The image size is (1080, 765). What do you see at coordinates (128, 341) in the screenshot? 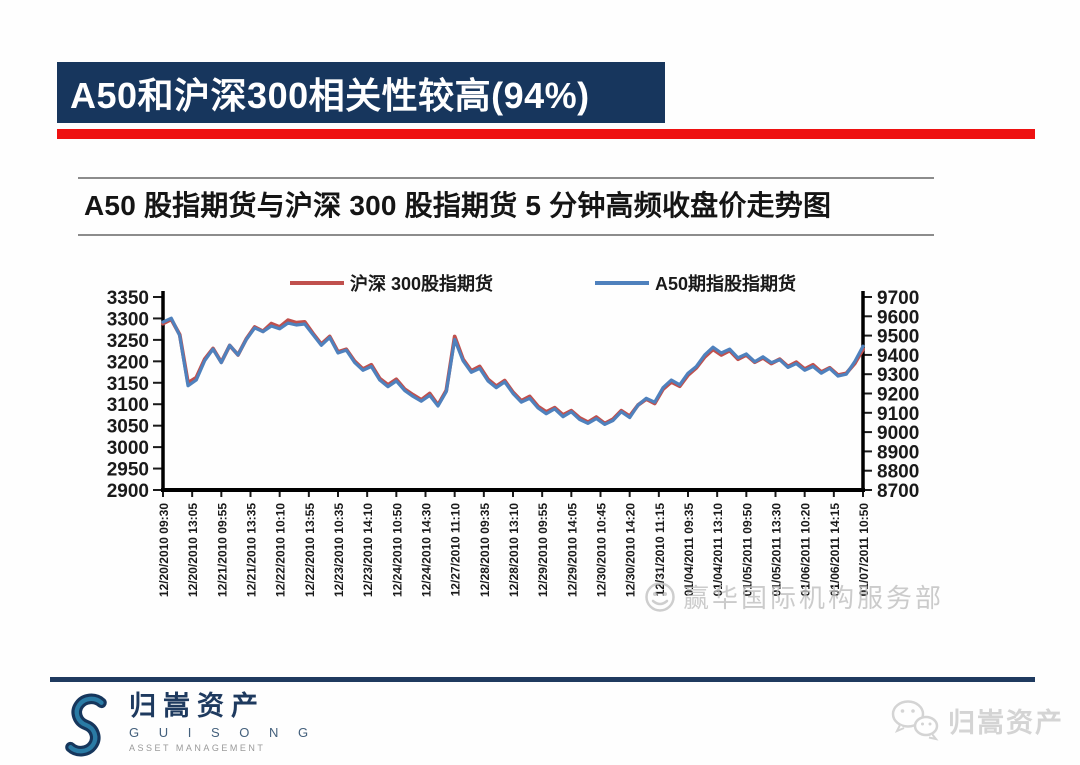
I see `y-axis-left-tick-label: 3250` at bounding box center [128, 341].